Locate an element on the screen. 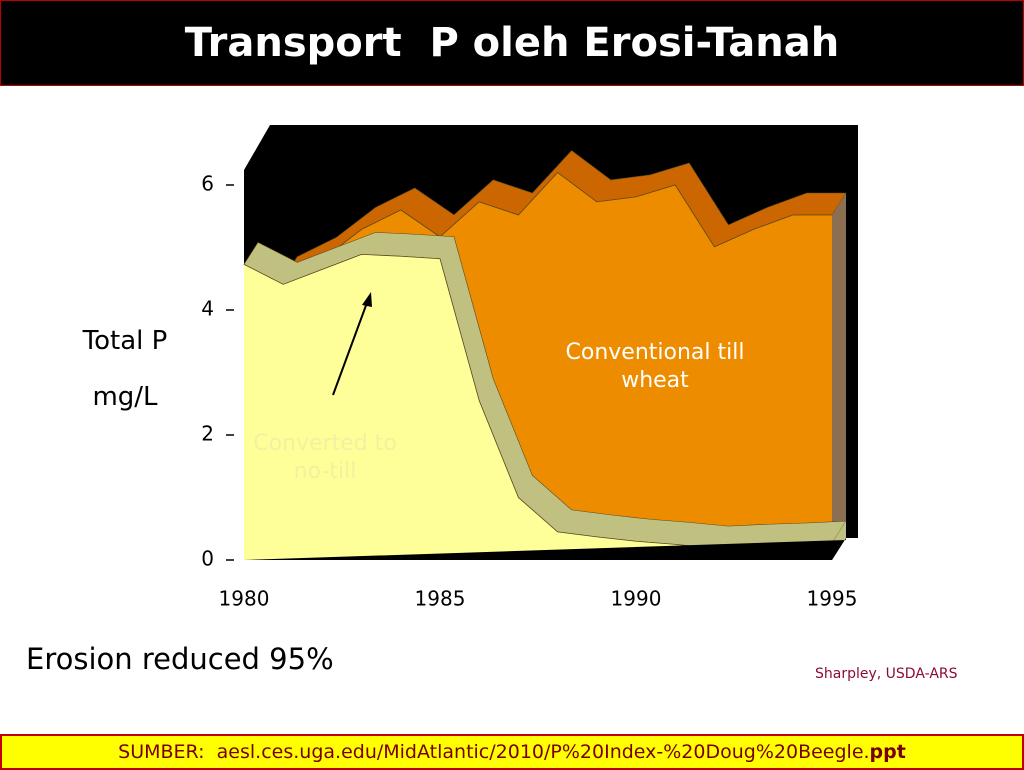  y-tick-label: 4 is located at coordinates (207, 309).